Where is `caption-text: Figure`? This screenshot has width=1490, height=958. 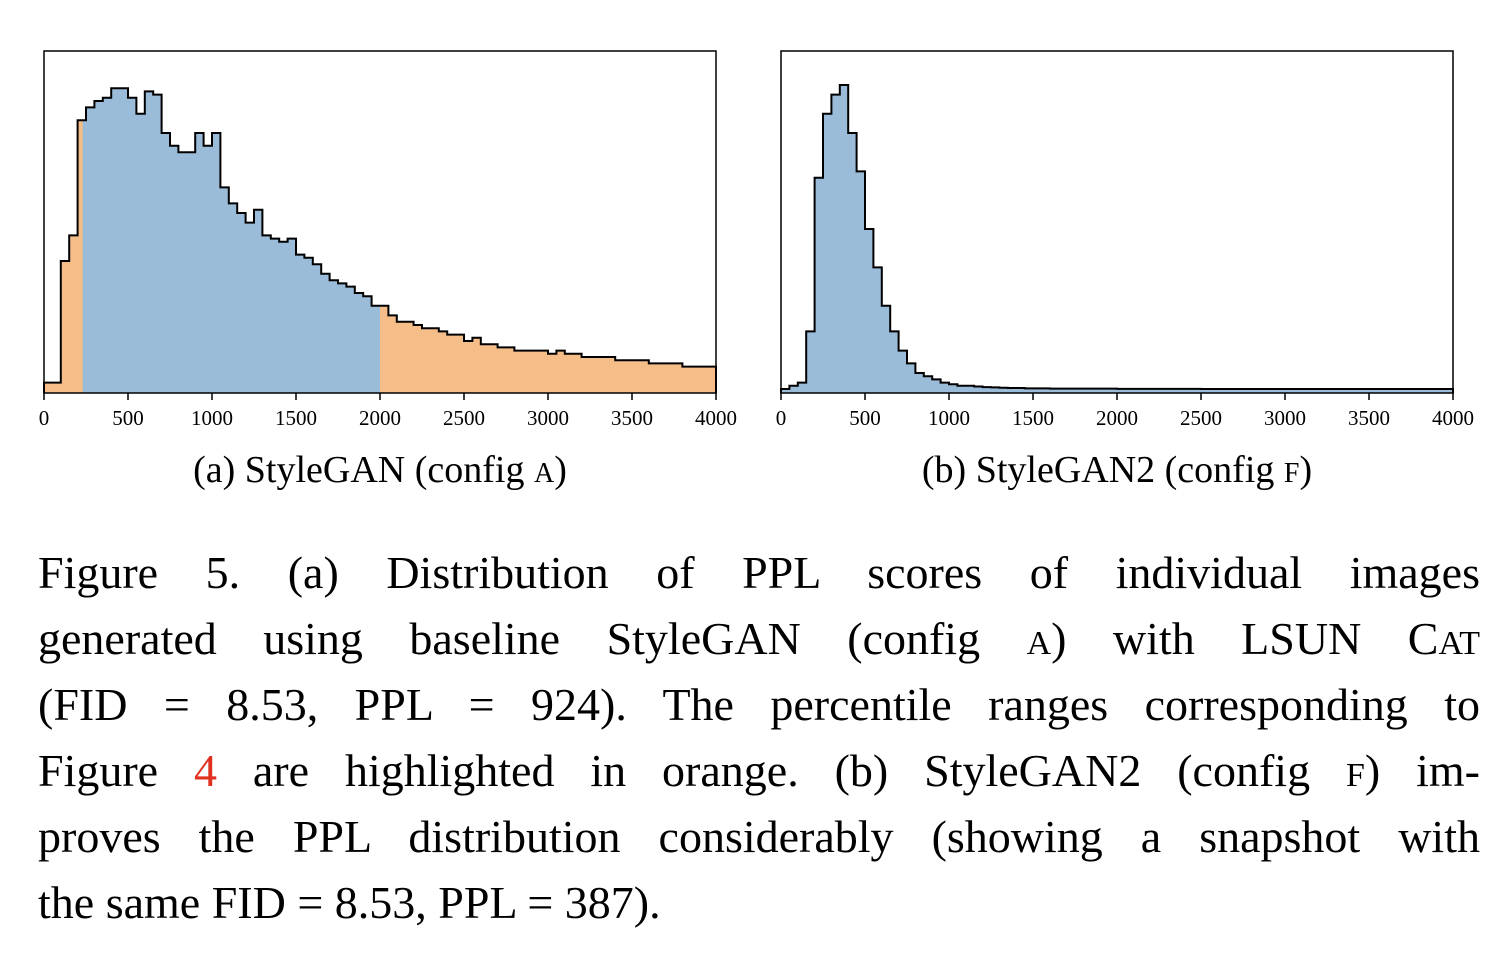
caption-text: Figure is located at coordinates (116, 770).